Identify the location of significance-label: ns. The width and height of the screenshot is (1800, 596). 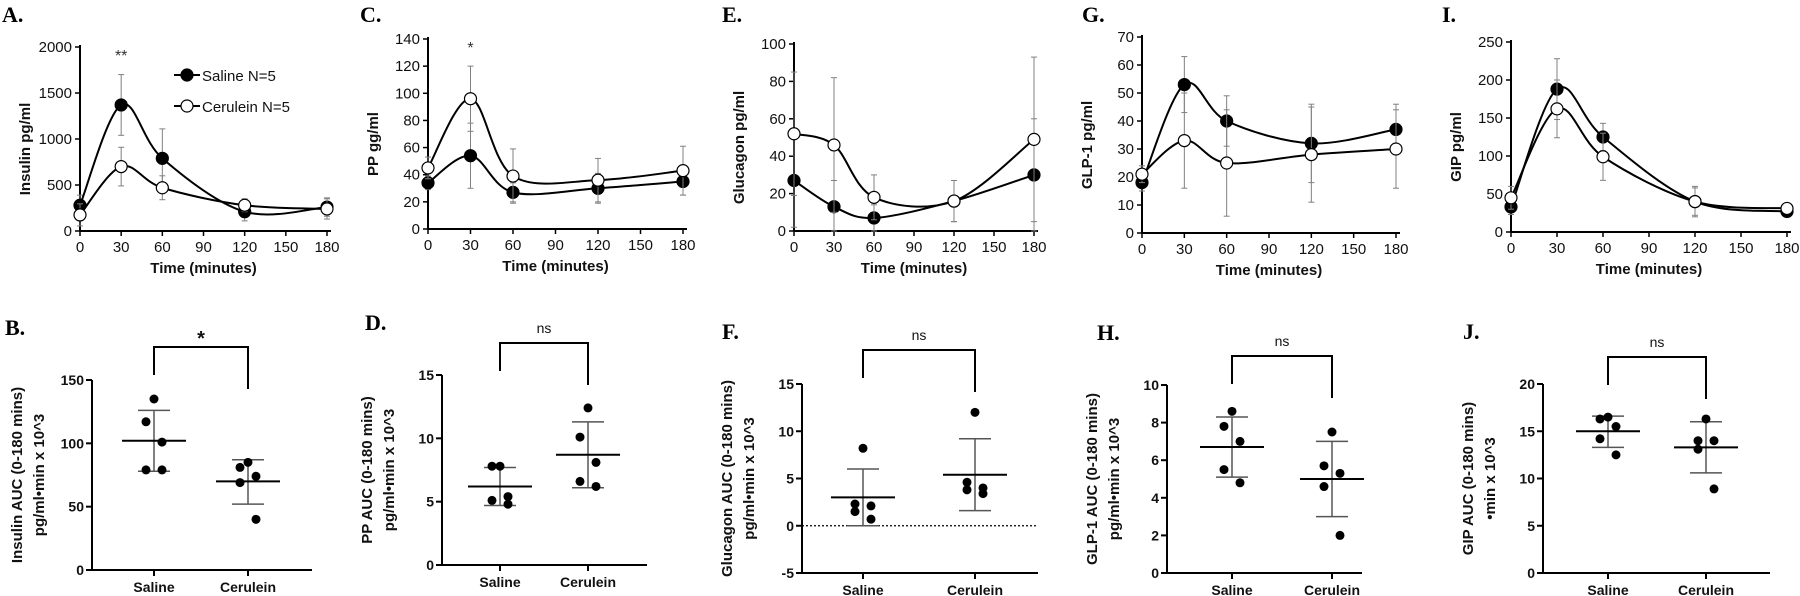
(1282, 341).